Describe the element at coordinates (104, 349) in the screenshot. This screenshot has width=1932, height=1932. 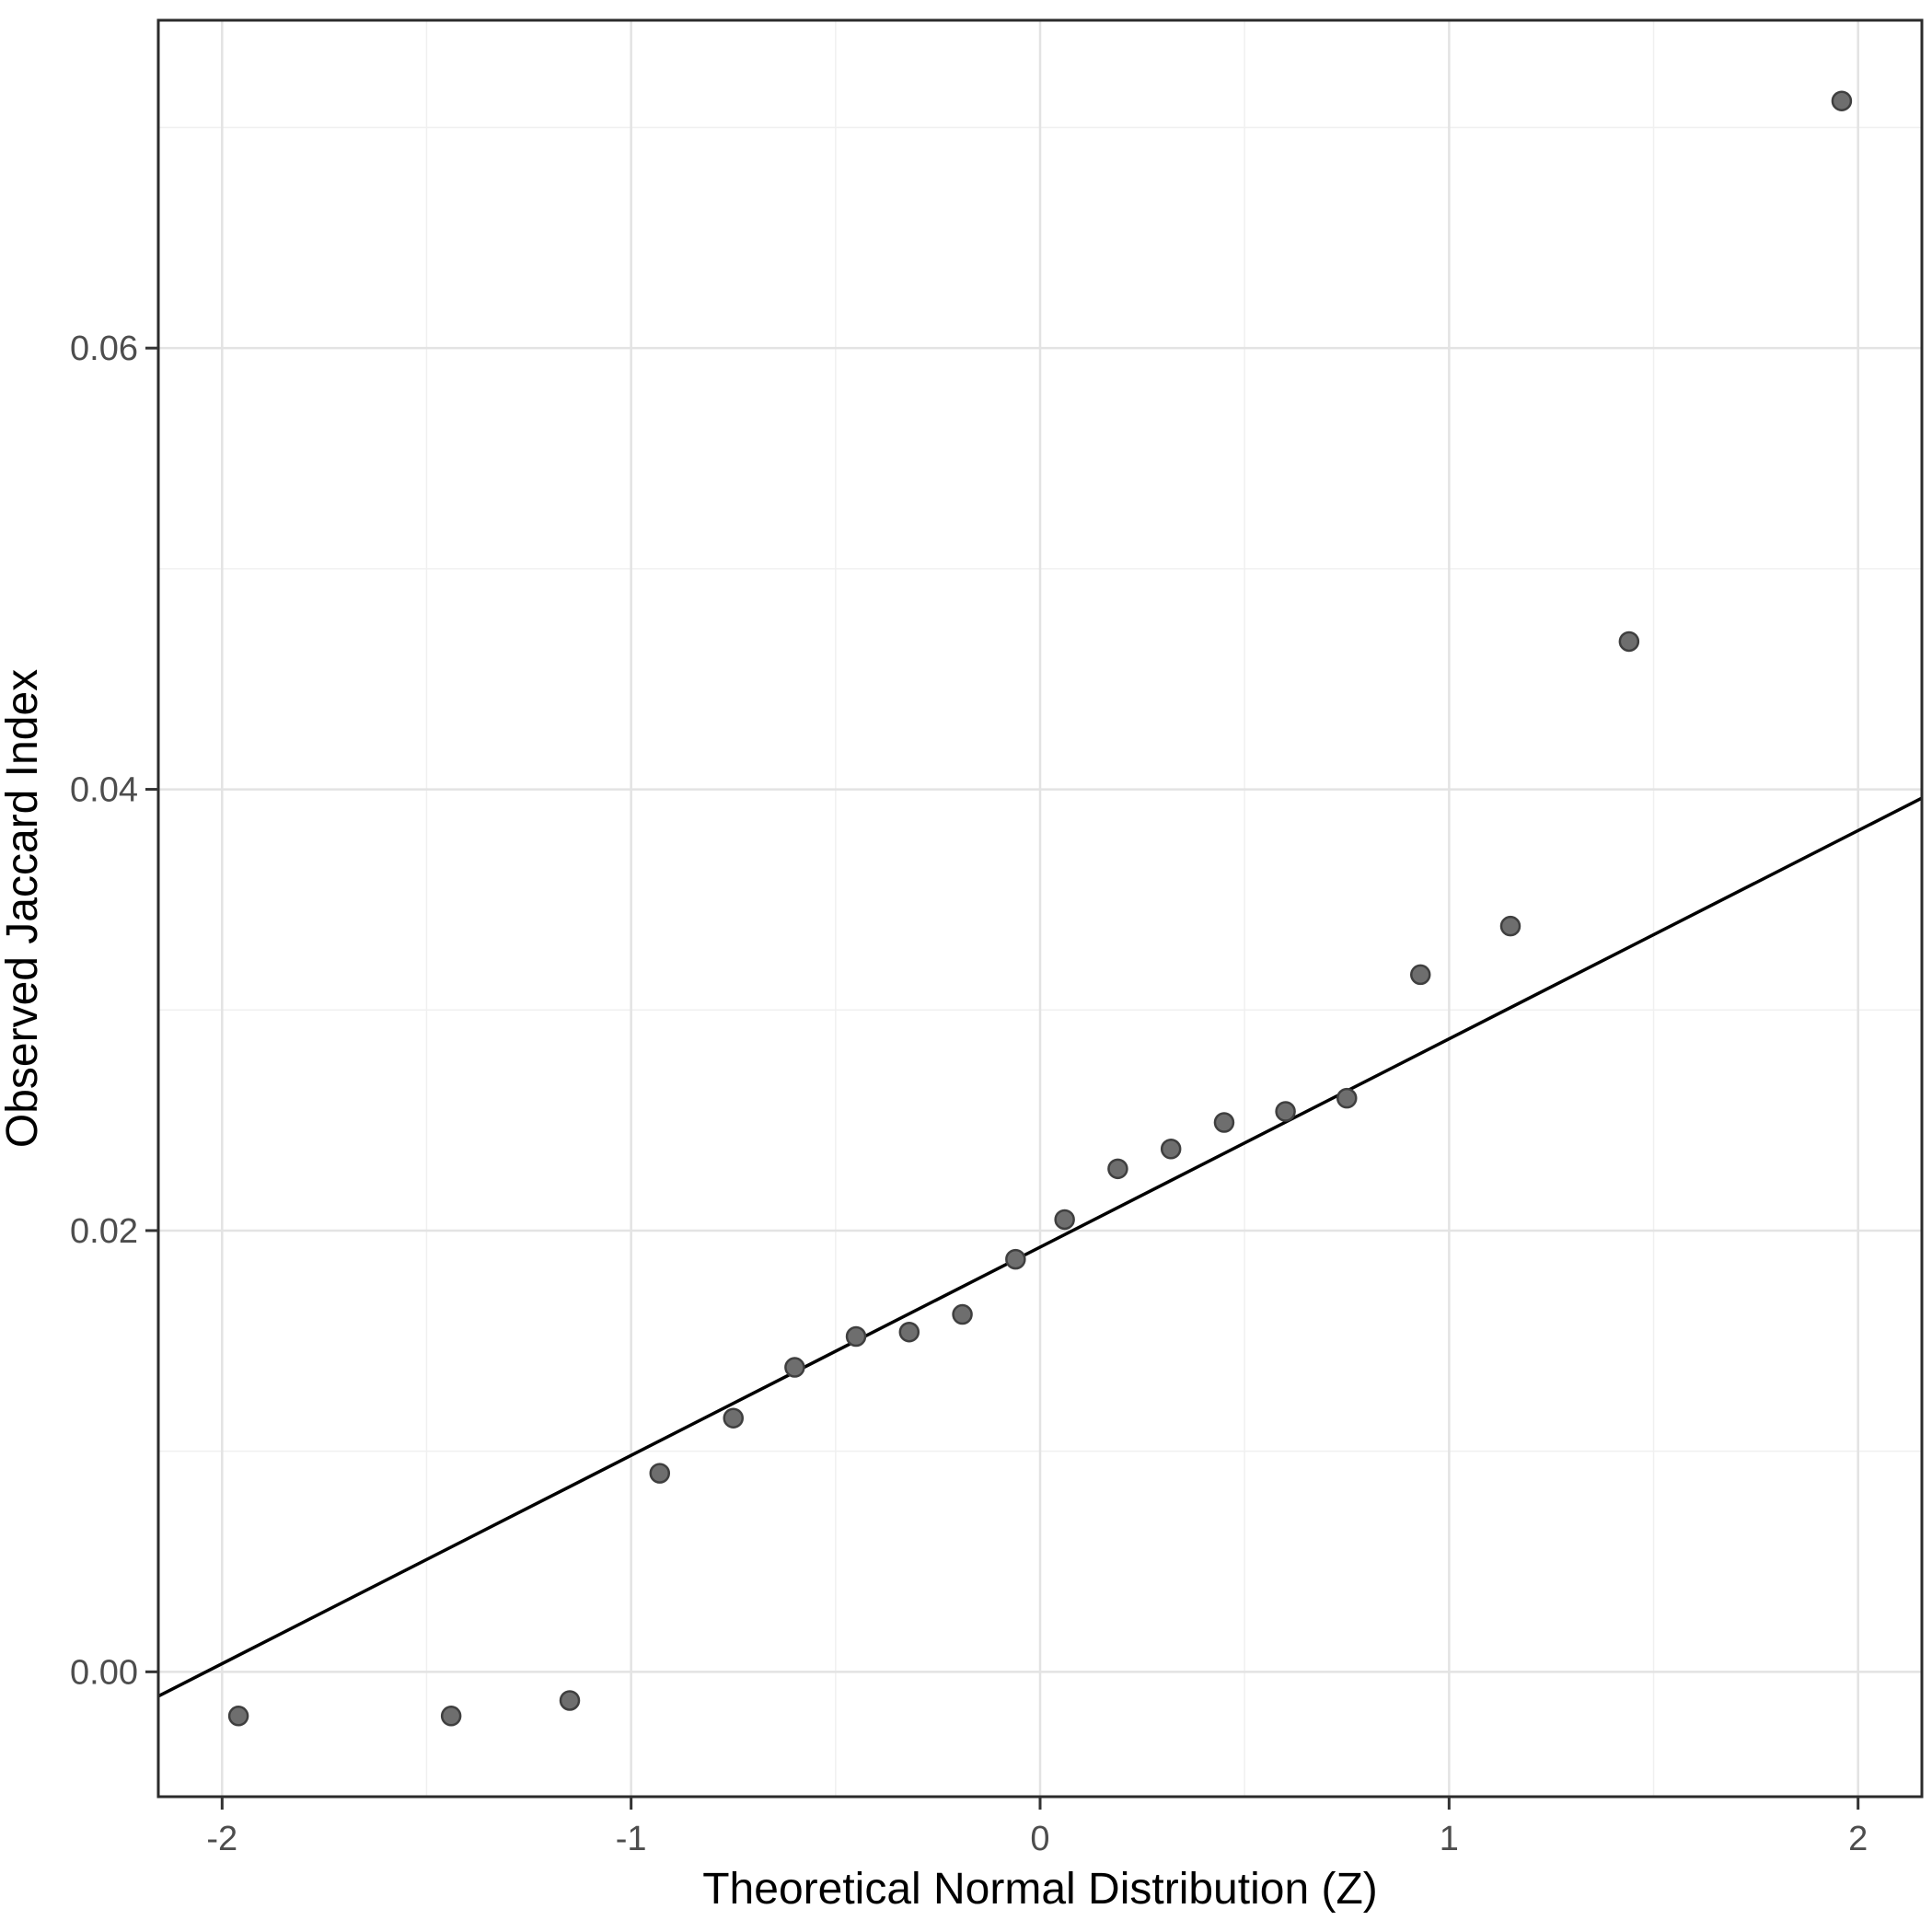
I see `y-tick-label: 0.06` at that location.